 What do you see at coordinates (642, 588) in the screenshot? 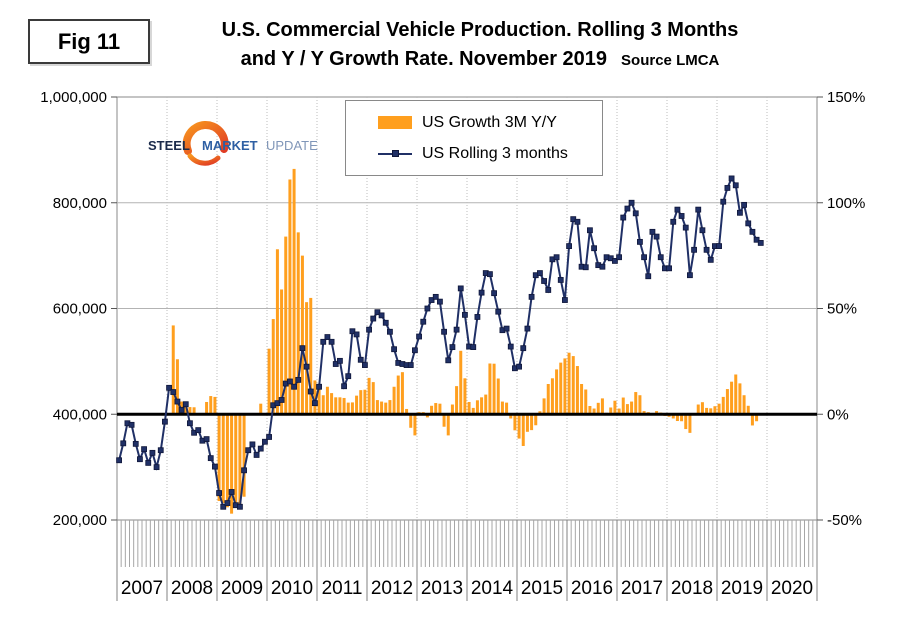
I see `x-axis-year-label: 2017` at bounding box center [642, 588].